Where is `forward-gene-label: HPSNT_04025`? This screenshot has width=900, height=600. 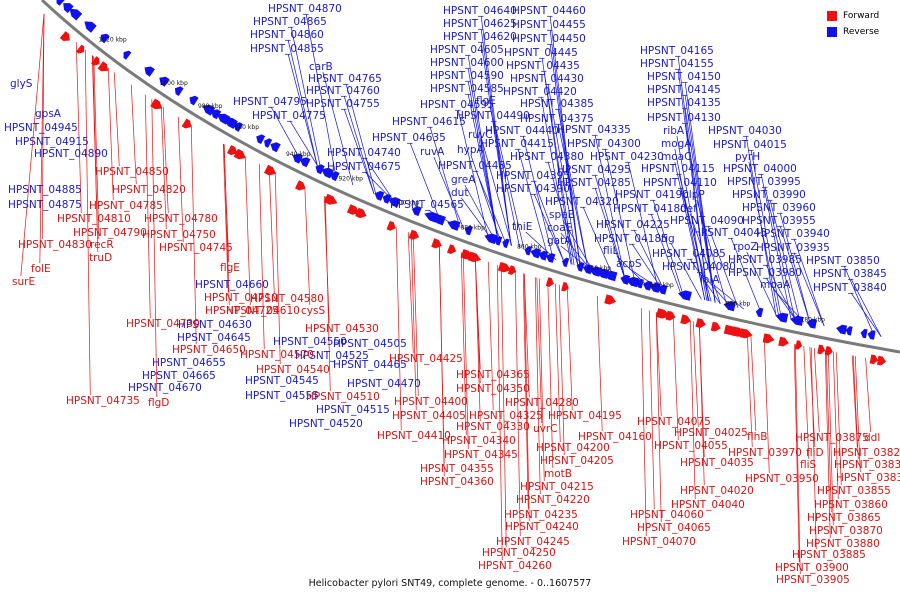 forward-gene-label: HPSNT_04025 is located at coordinates (711, 433).